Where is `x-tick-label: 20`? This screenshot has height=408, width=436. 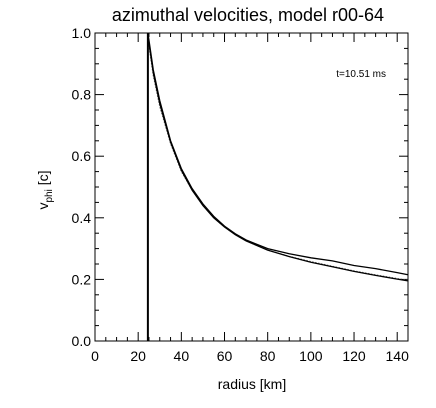 x-tick-label: 20 is located at coordinates (138, 356).